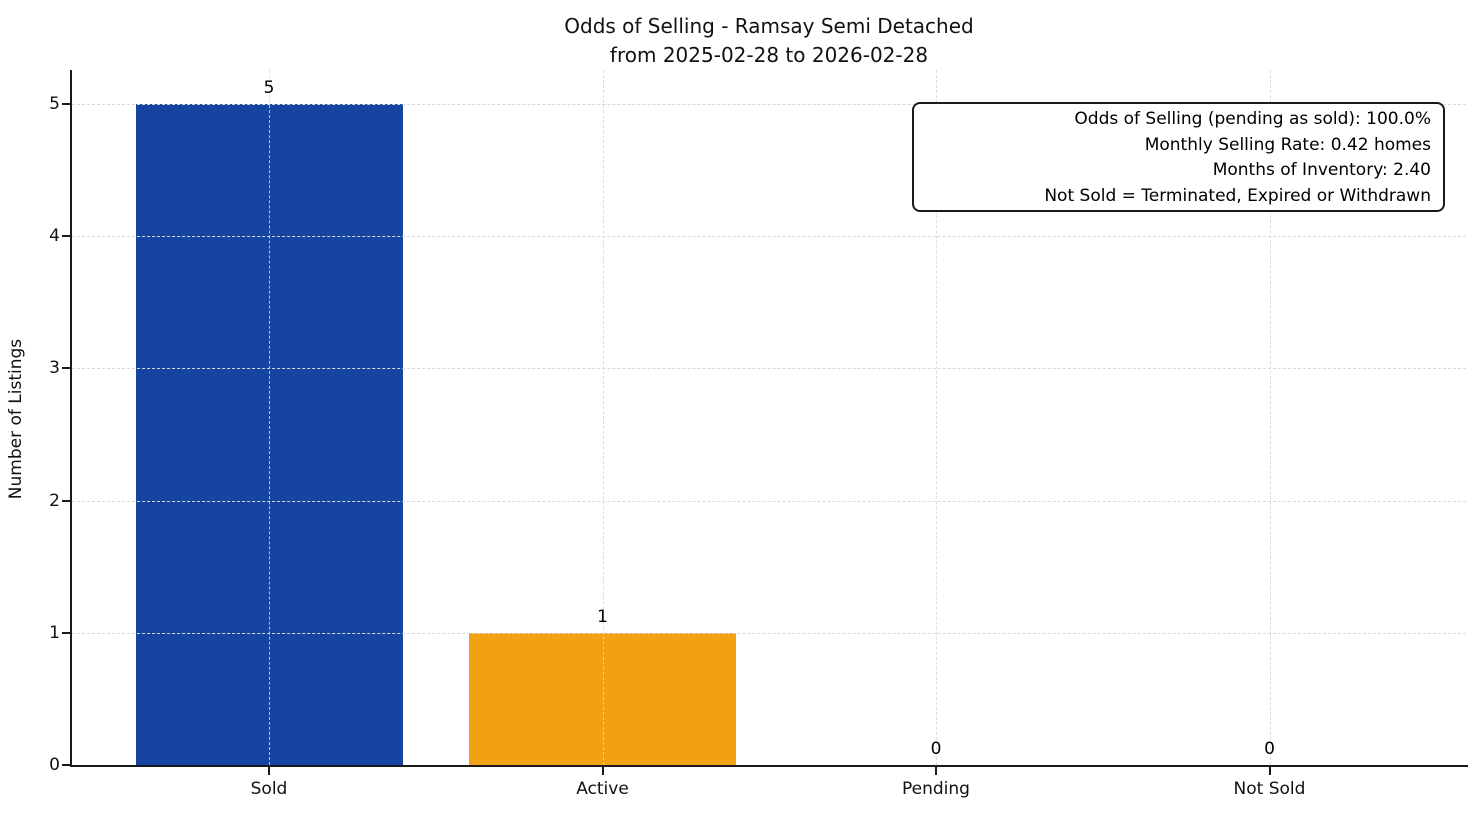 The width and height of the screenshot is (1481, 816). Describe the element at coordinates (1287, 144) in the screenshot. I see `annotation-monthly-selling-rate: Monthly Selling Rate: 0.42 homes` at that location.